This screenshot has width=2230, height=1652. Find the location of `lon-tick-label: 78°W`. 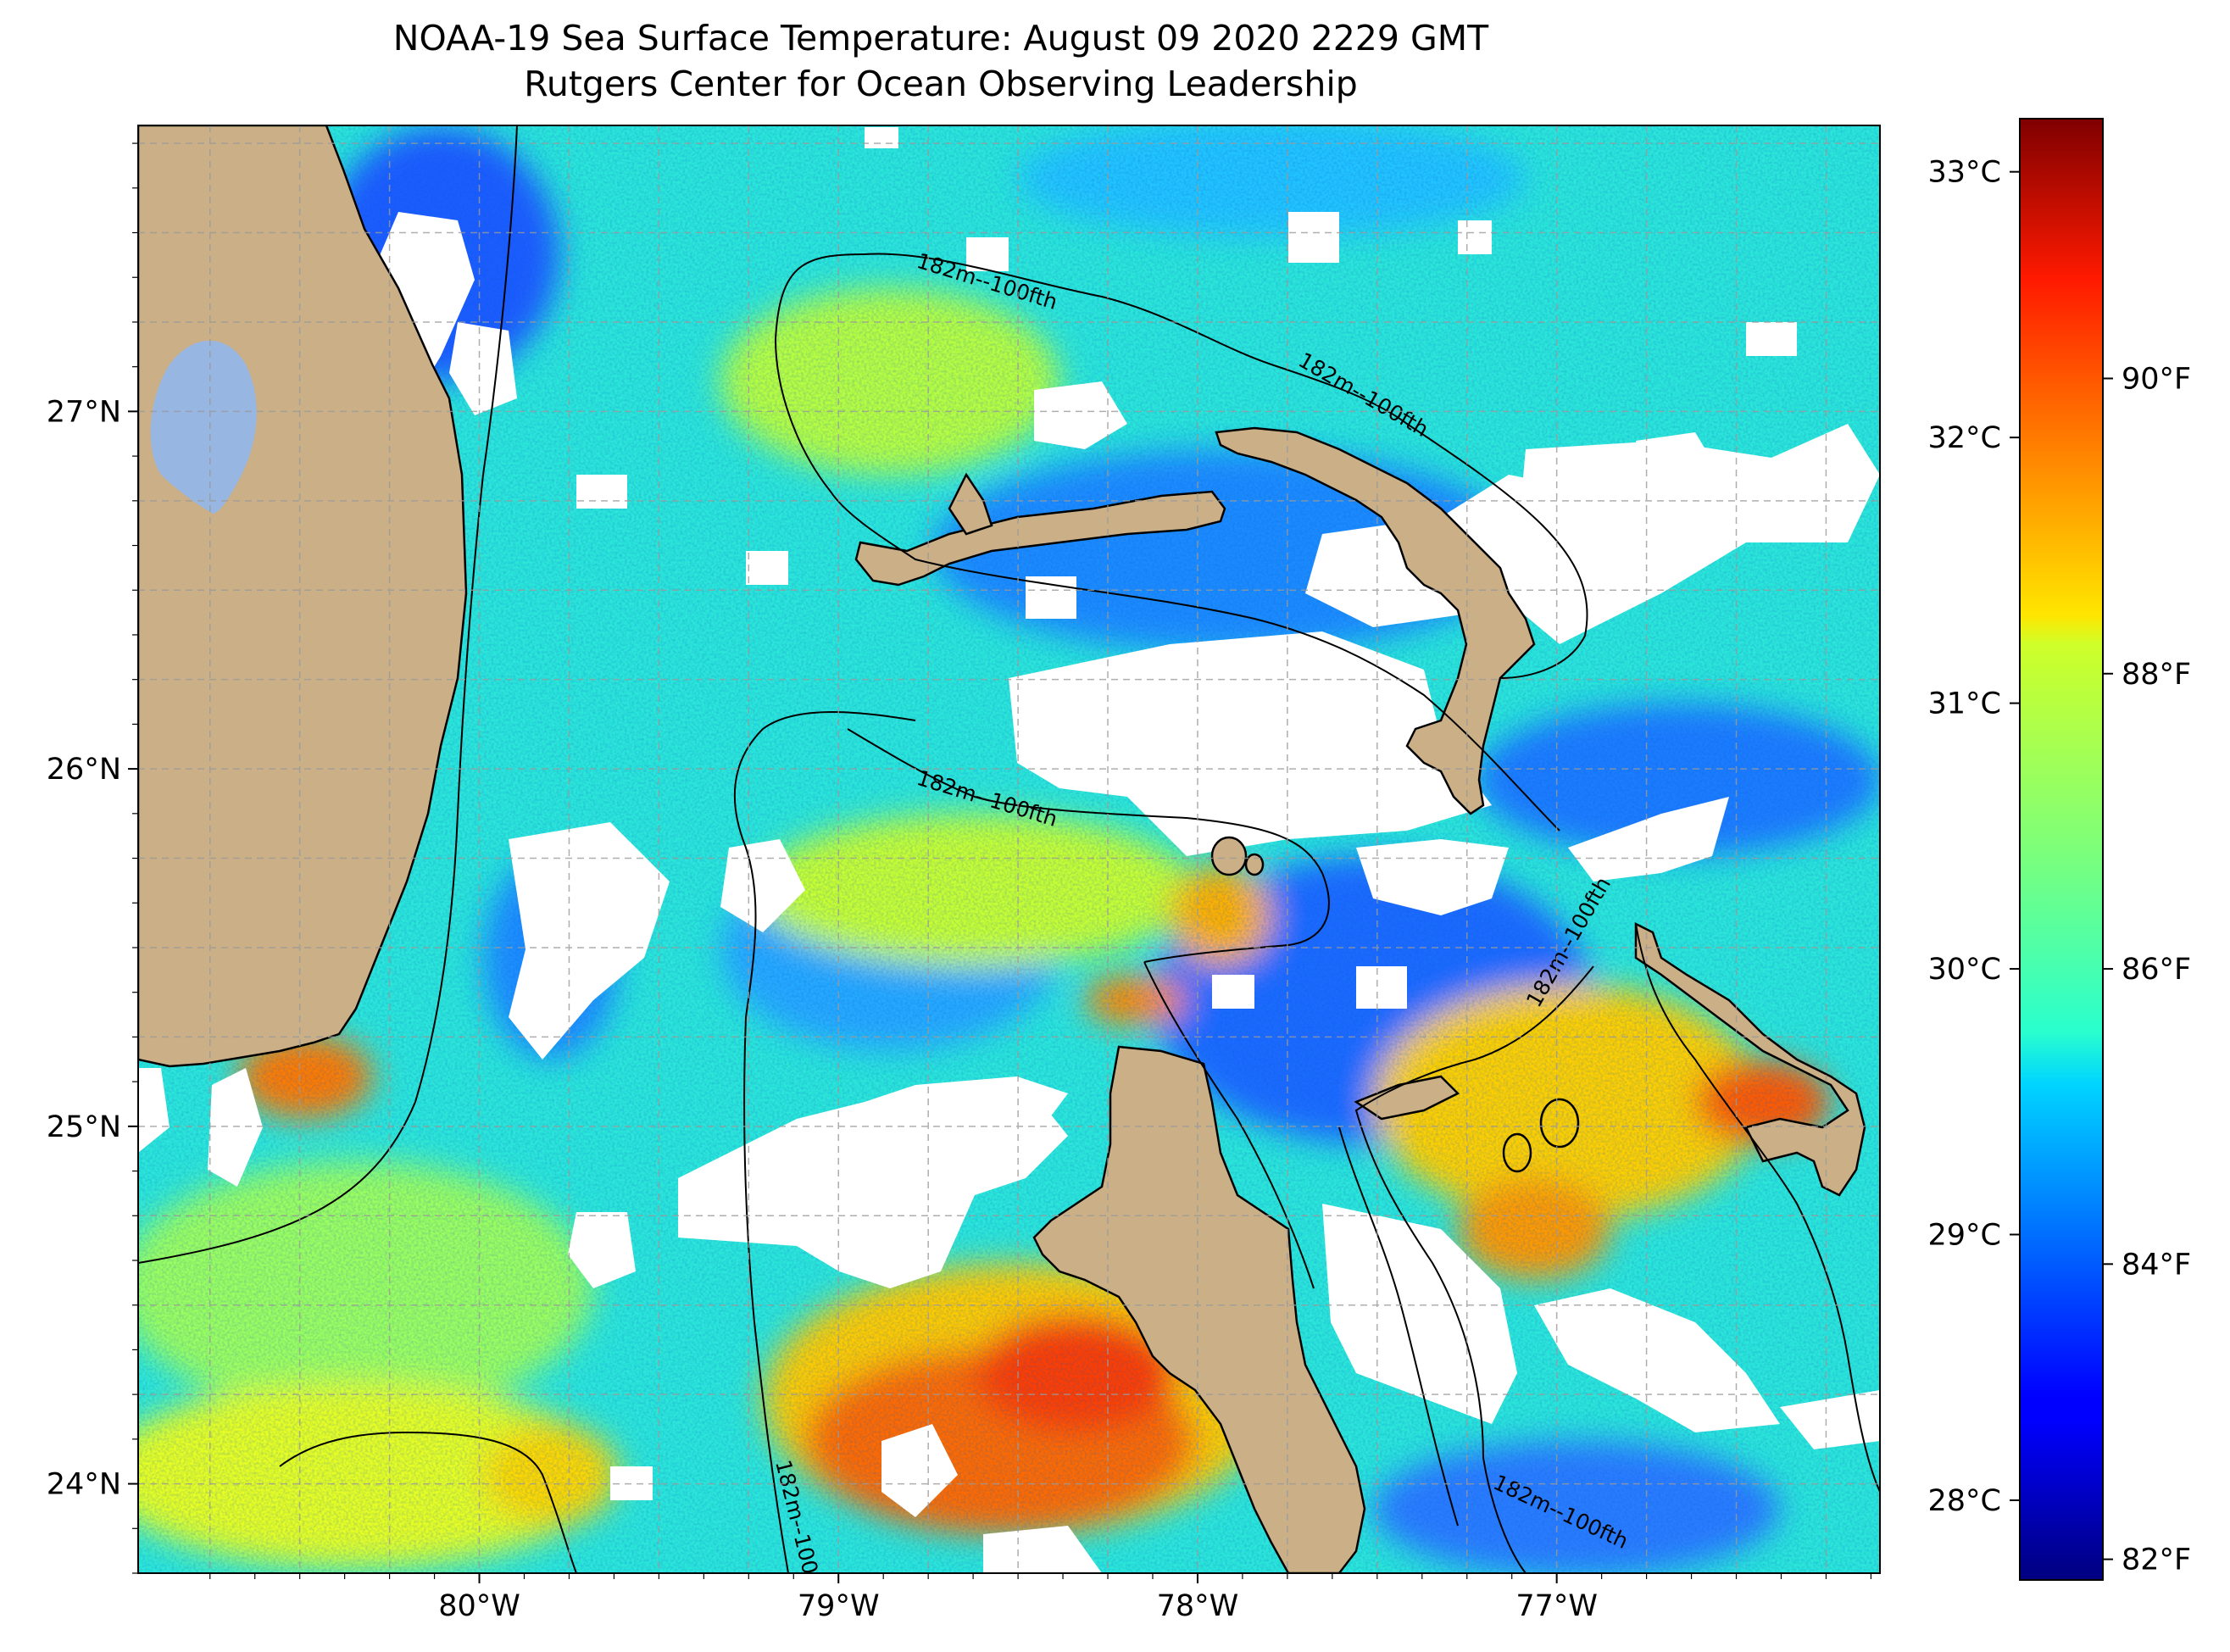

lon-tick-label: 78°W is located at coordinates (1198, 1606).